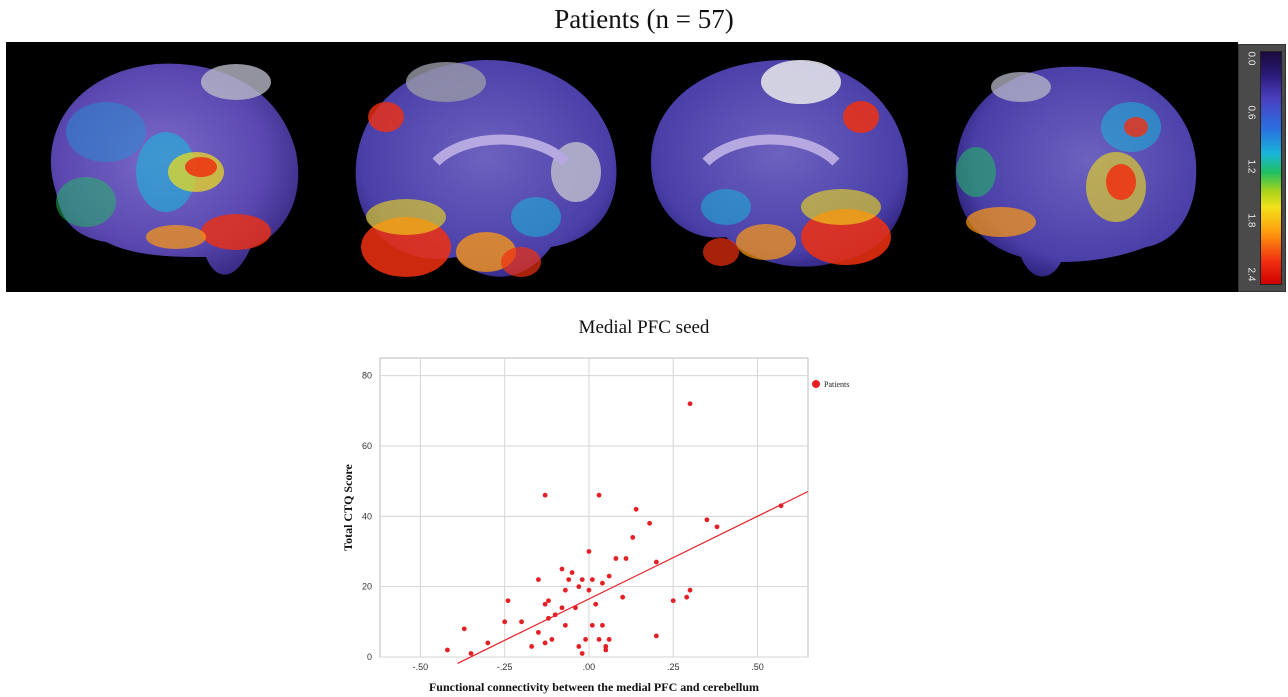 The width and height of the screenshot is (1288, 697). Describe the element at coordinates (816, 384) in the screenshot. I see `legend-marker` at that location.